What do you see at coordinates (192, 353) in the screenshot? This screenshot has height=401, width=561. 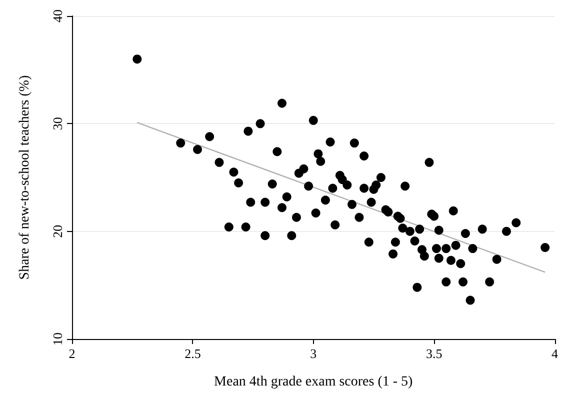 I see `x-tick-label: 2.5` at bounding box center [192, 353].